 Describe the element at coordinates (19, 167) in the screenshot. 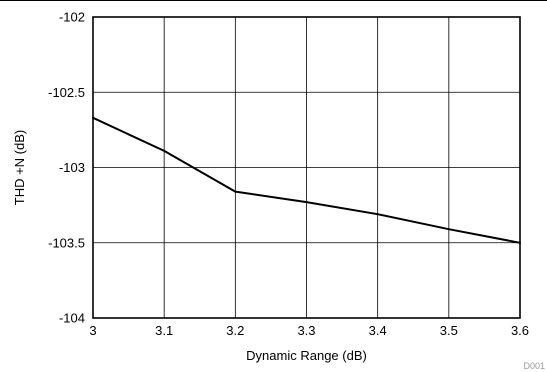

I see `y-axis-title: THD +N (dB)` at that location.